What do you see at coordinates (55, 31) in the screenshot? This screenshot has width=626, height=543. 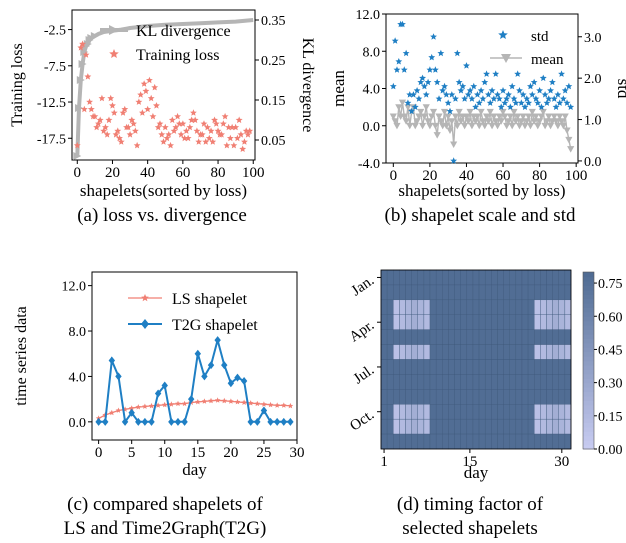 I see `chart-a-left-tick-label: -2.5` at bounding box center [55, 31].